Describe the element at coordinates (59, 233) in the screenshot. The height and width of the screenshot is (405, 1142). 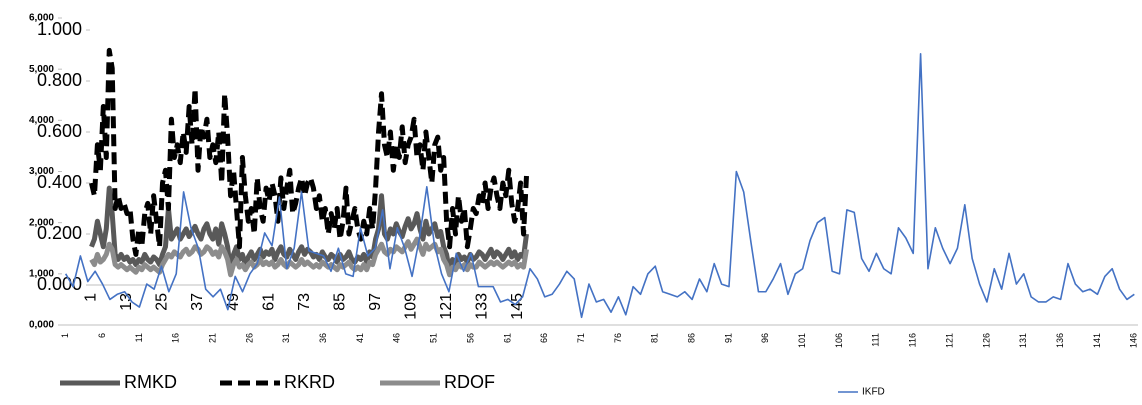
I see `y-tick-label: 0.200` at that location.